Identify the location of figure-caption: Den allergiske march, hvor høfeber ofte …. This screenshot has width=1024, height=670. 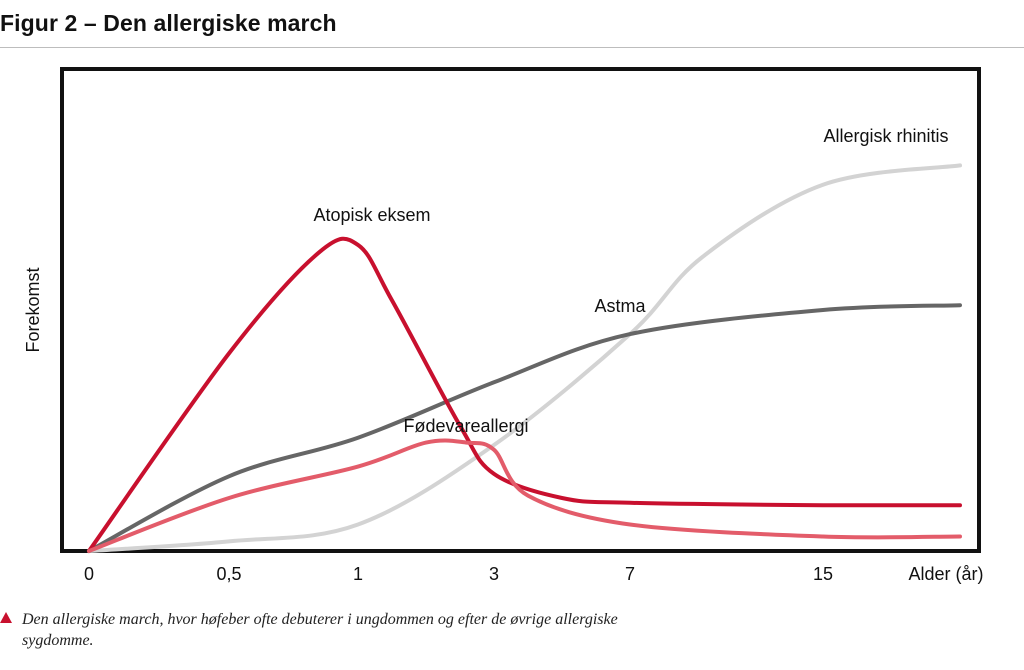
(320, 630).